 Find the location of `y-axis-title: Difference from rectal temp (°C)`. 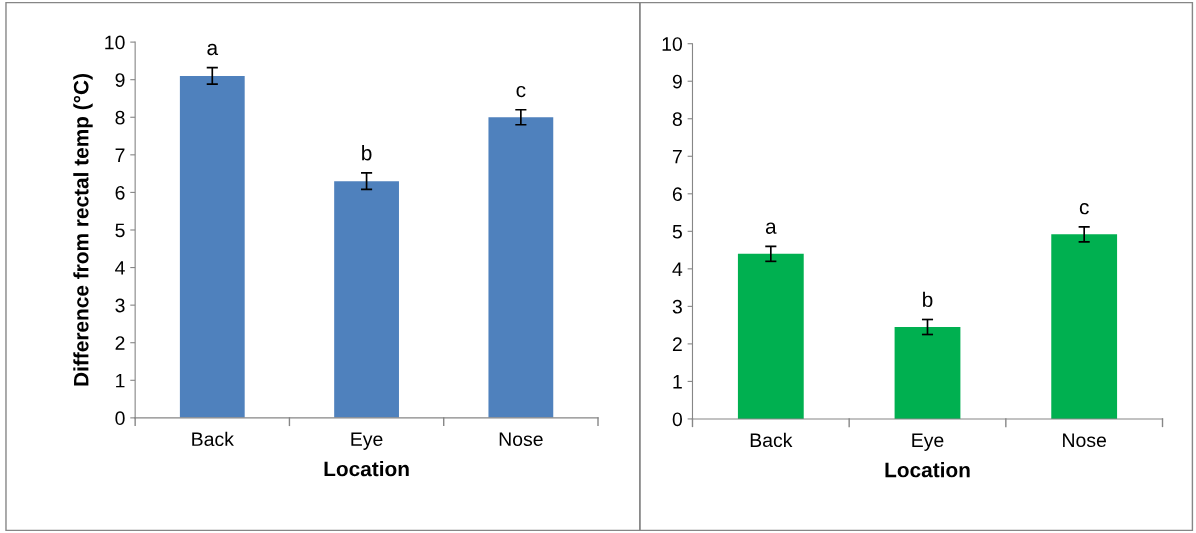

y-axis-title: Difference from rectal temp (°C) is located at coordinates (83, 230).